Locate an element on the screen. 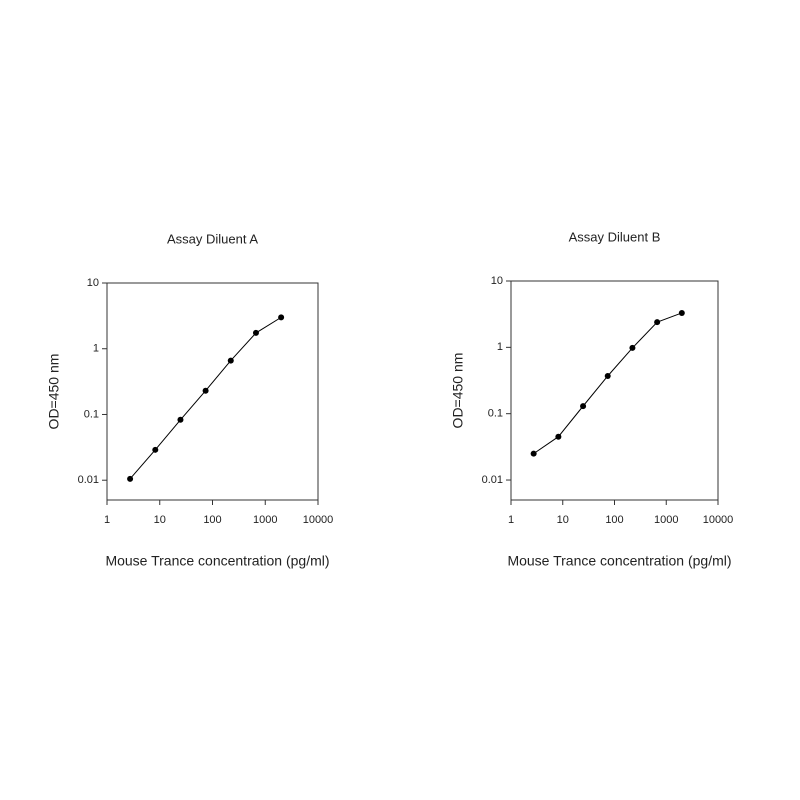 The width and height of the screenshot is (800, 800). chart-title: Assay Diluent B is located at coordinates (615, 236).